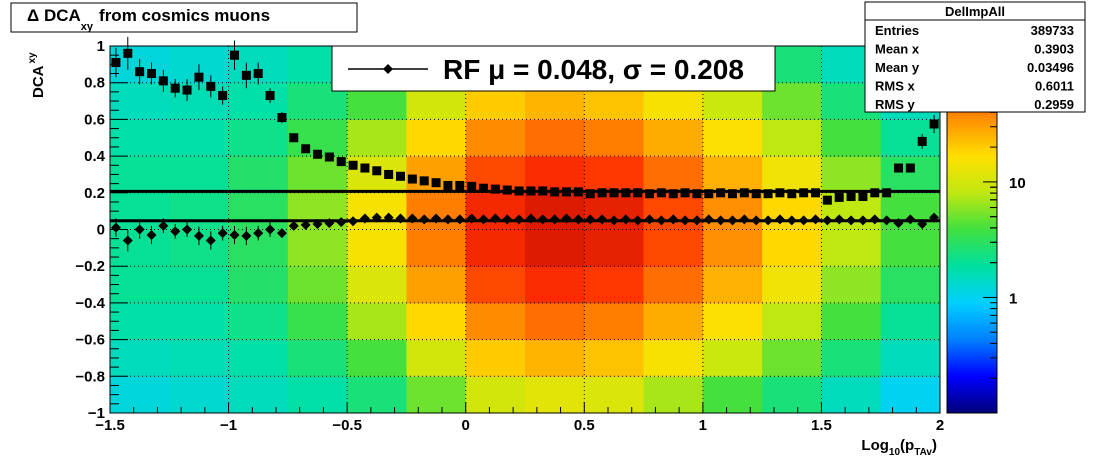  Describe the element at coordinates (1052, 30) in the screenshot. I see `stats-value: 389733` at that location.